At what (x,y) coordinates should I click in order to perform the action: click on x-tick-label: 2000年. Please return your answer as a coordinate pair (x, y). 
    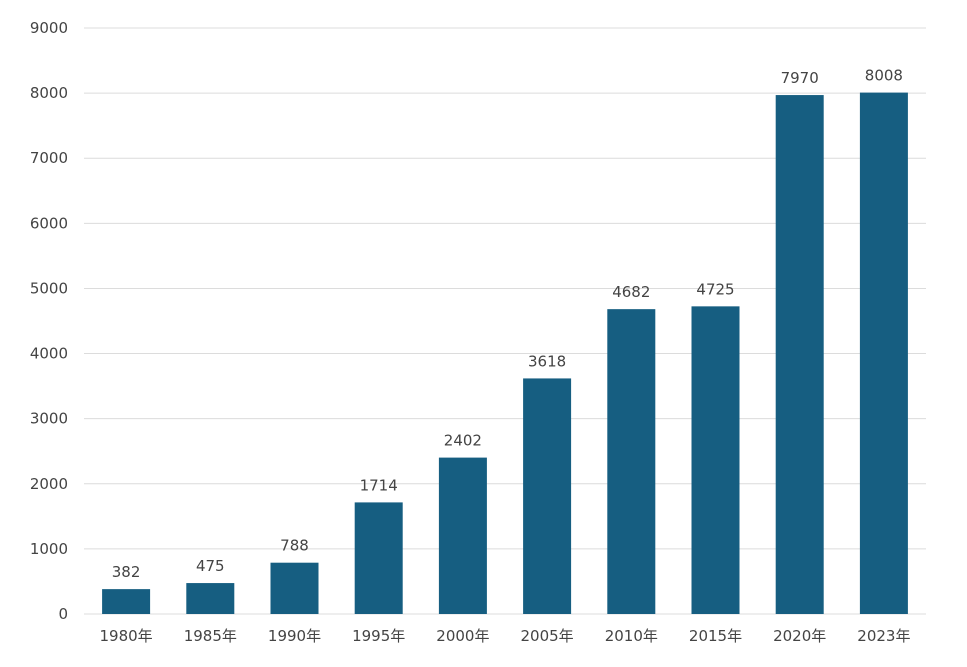
    Looking at the image, I should click on (462, 636).